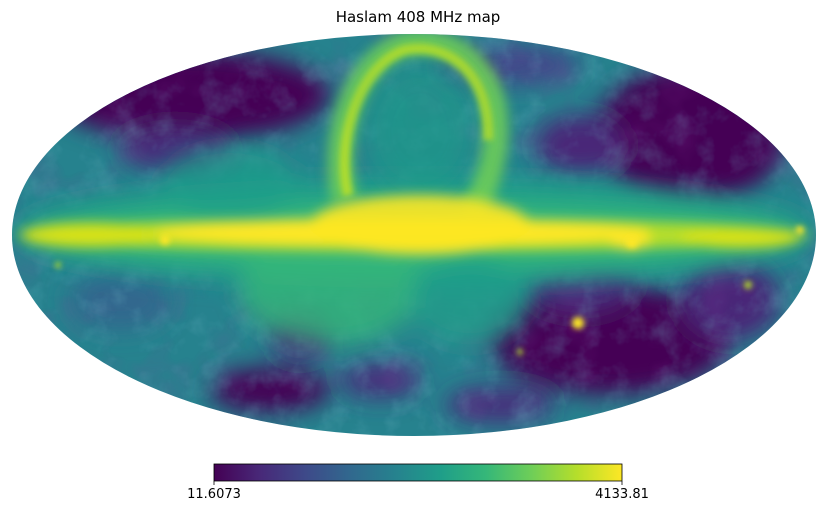 The width and height of the screenshot is (836, 514). I want to click on colorbar, so click(418, 474).